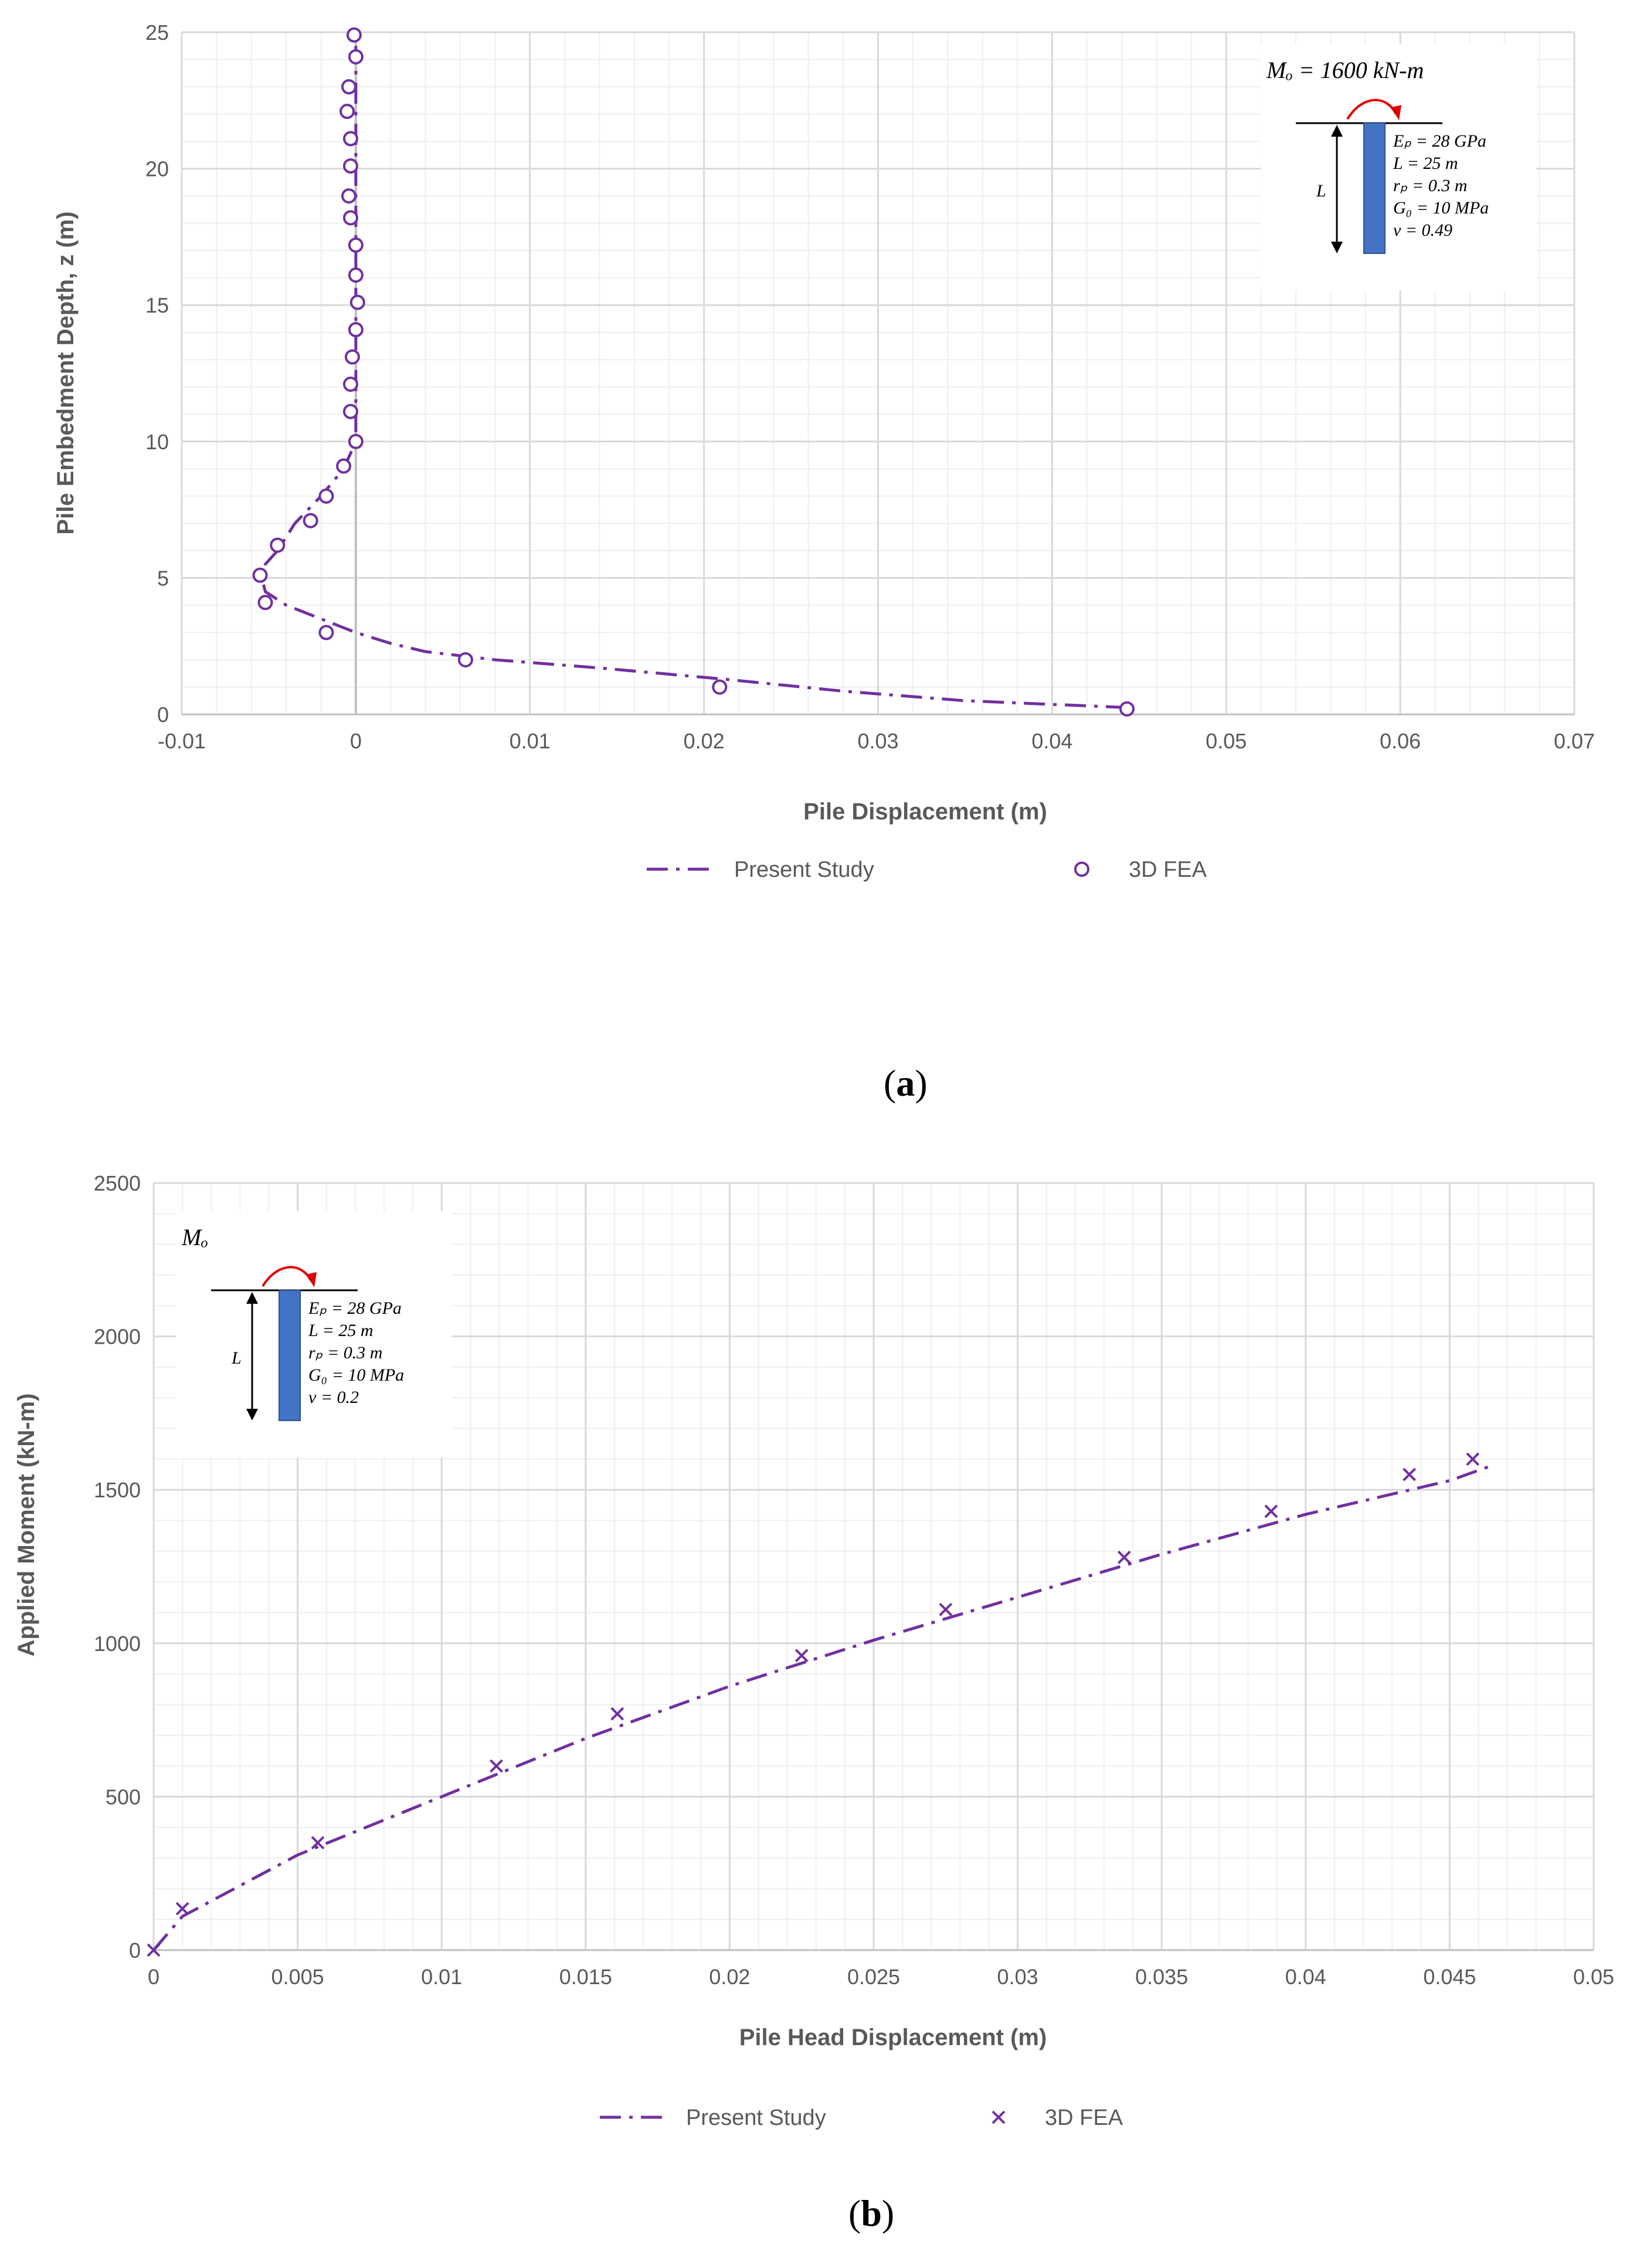  What do you see at coordinates (157, 33) in the screenshot?
I see `y-tick-label: 25` at bounding box center [157, 33].